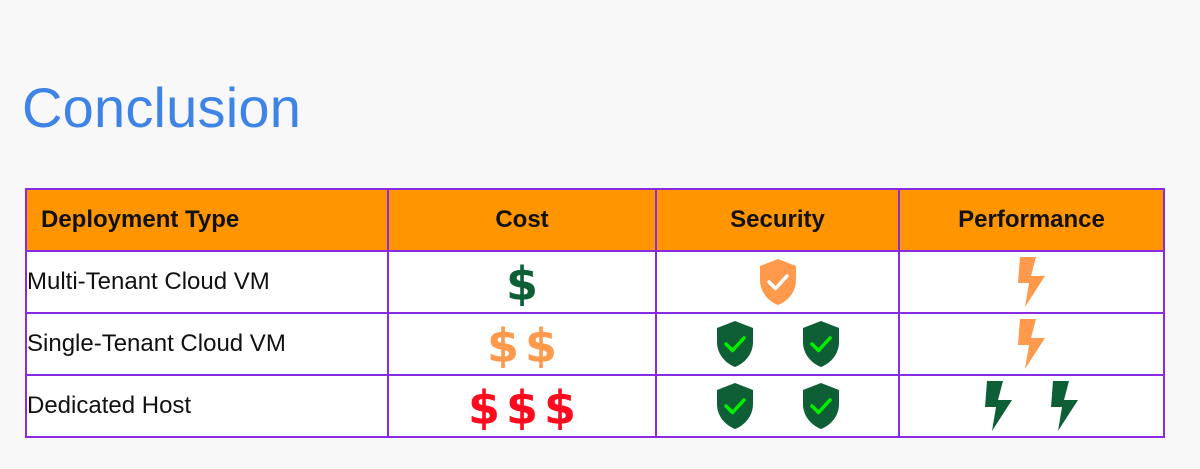 This screenshot has width=1200, height=469. Describe the element at coordinates (1031, 220) in the screenshot. I see `header-performance: Performance` at that location.